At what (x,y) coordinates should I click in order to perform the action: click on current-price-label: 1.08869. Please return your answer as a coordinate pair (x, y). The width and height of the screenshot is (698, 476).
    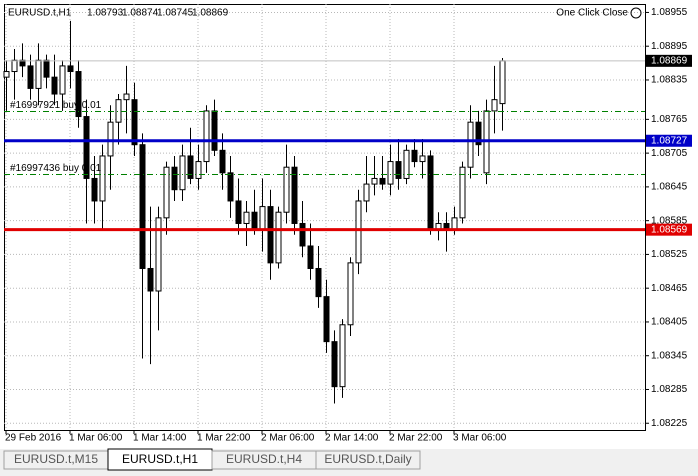
    Looking at the image, I should click on (669, 60).